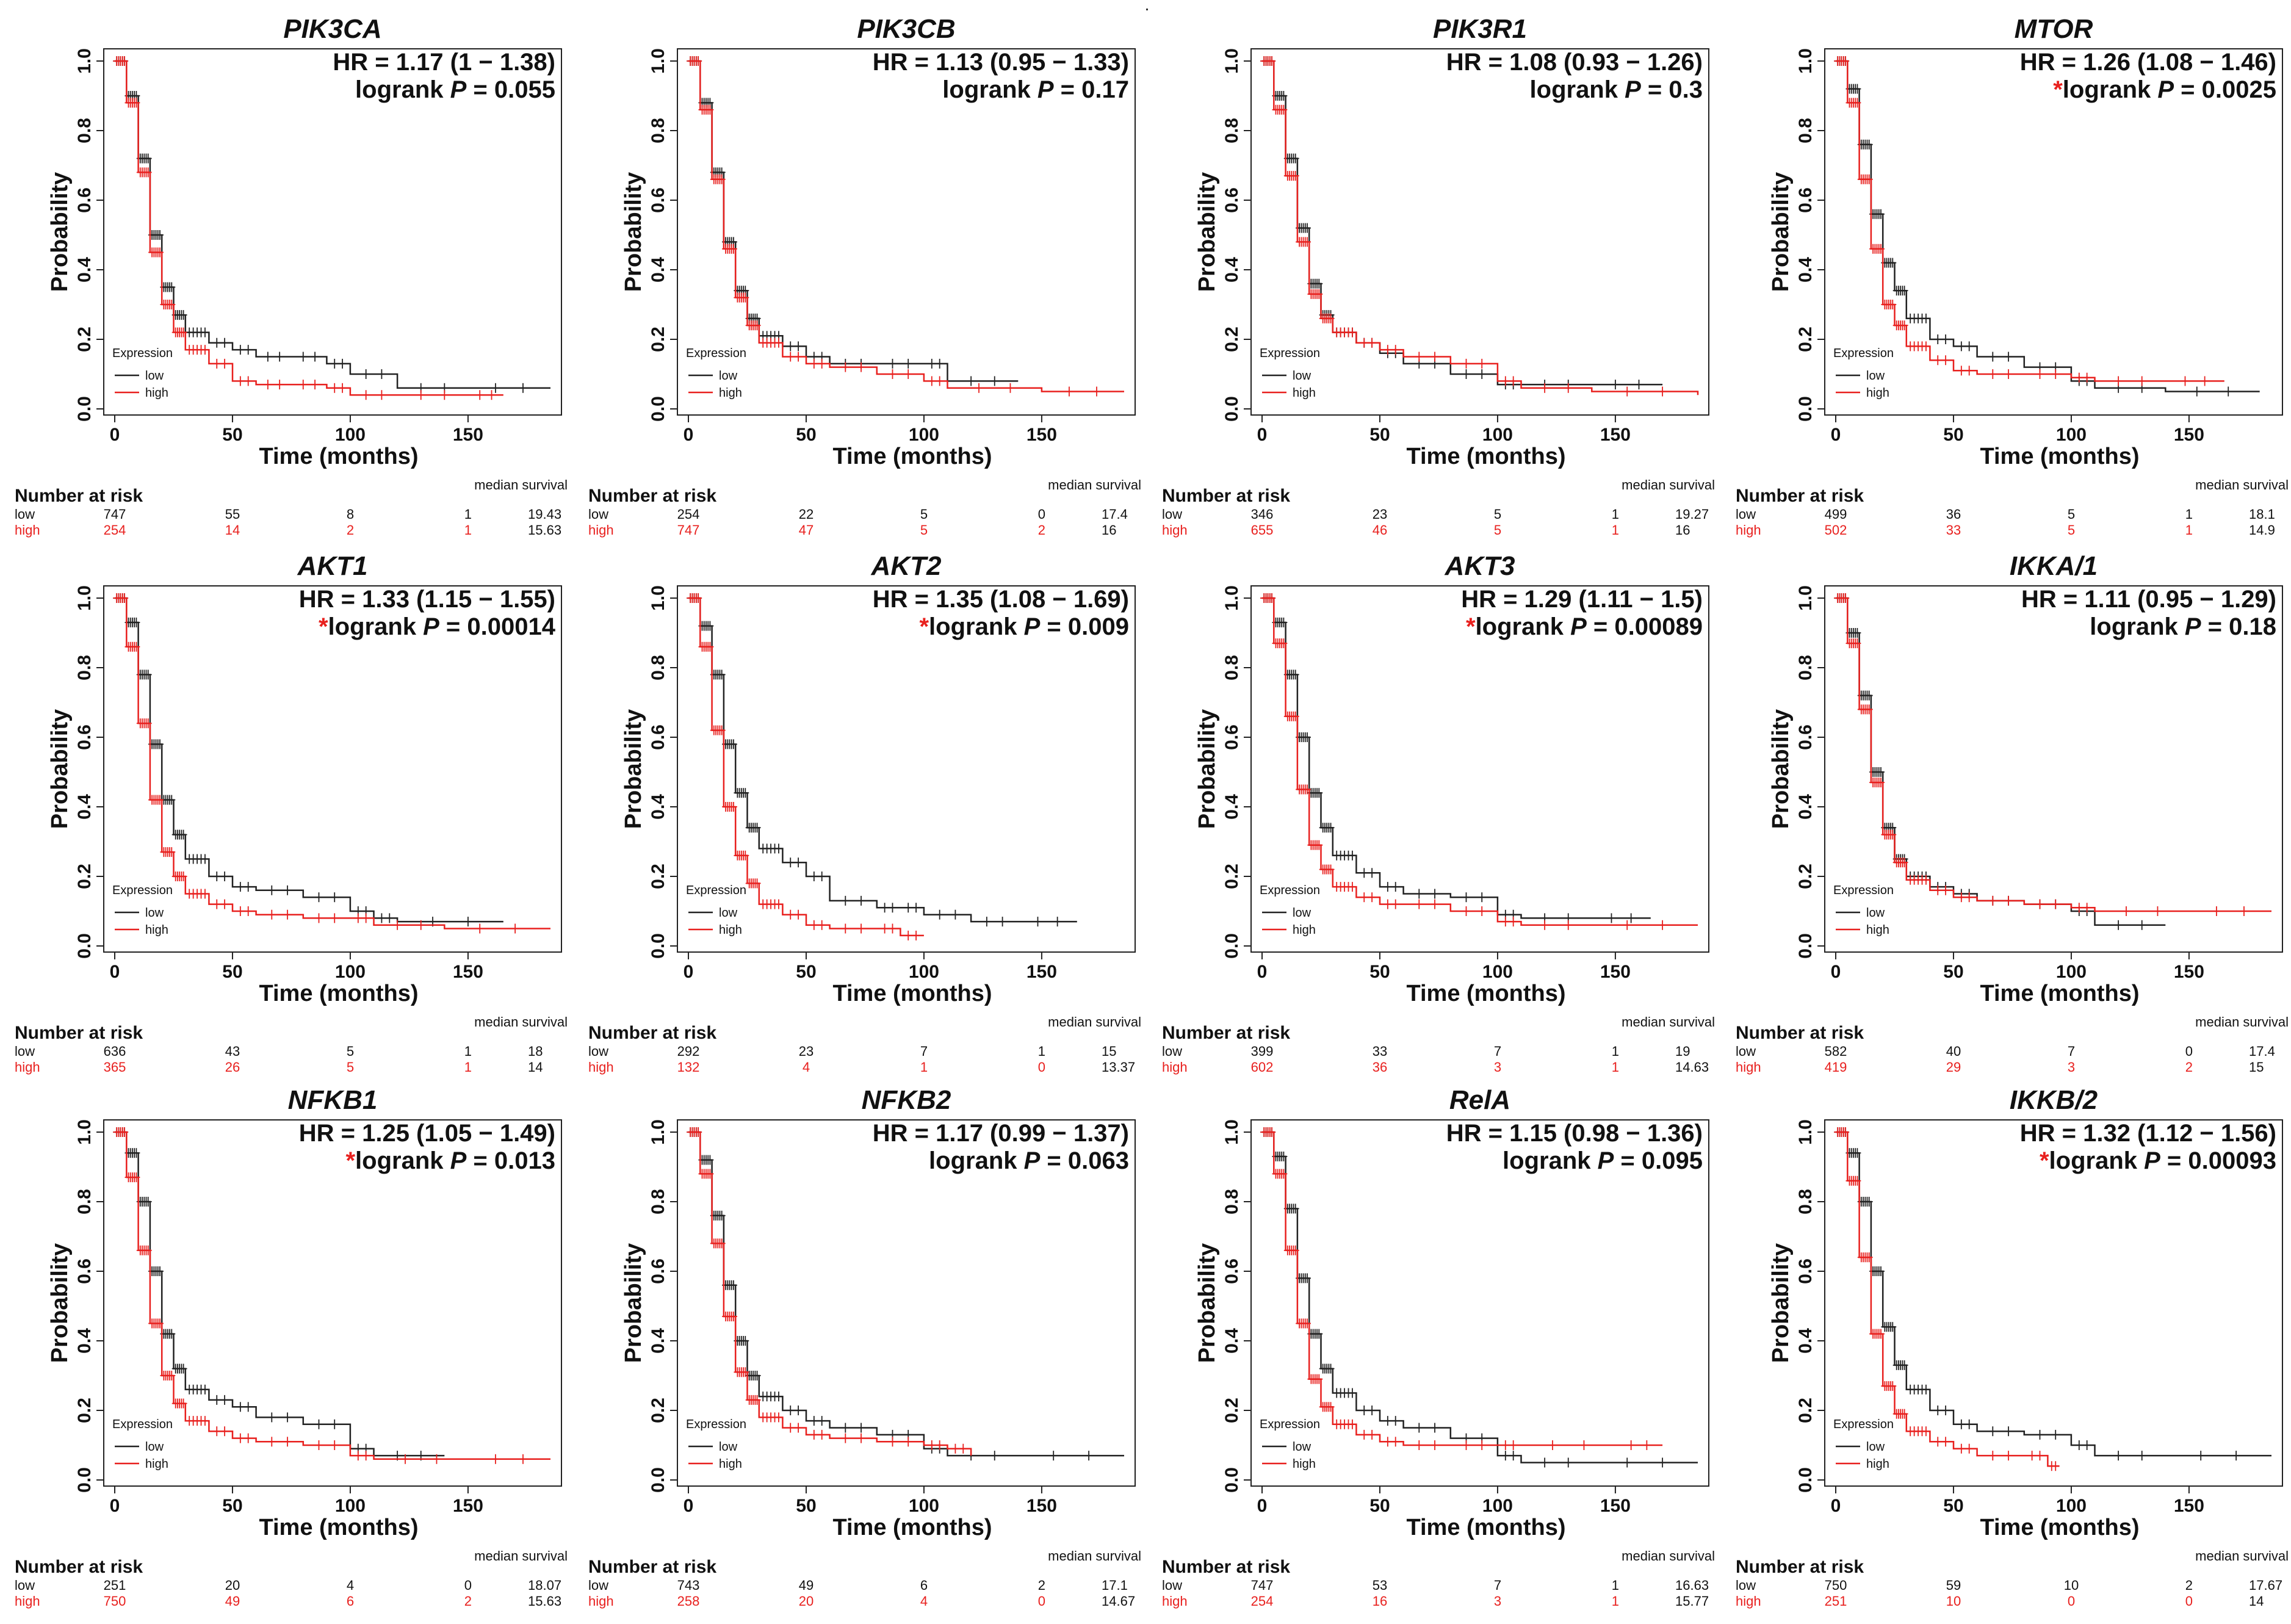  Describe the element at coordinates (1380, 1067) in the screenshot. I see `risk-high-count: 36` at that location.